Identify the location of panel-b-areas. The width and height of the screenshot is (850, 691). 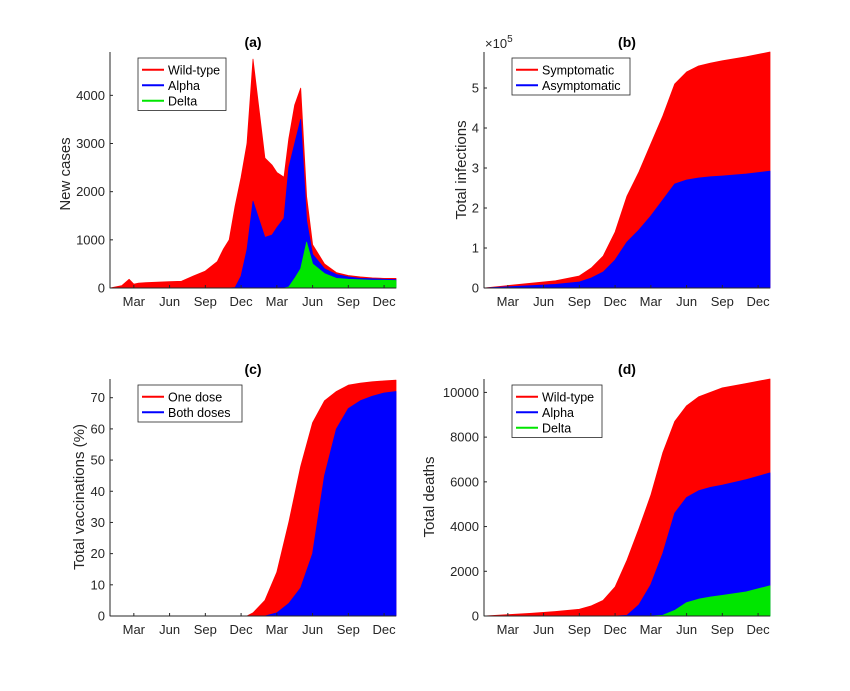
(627, 170).